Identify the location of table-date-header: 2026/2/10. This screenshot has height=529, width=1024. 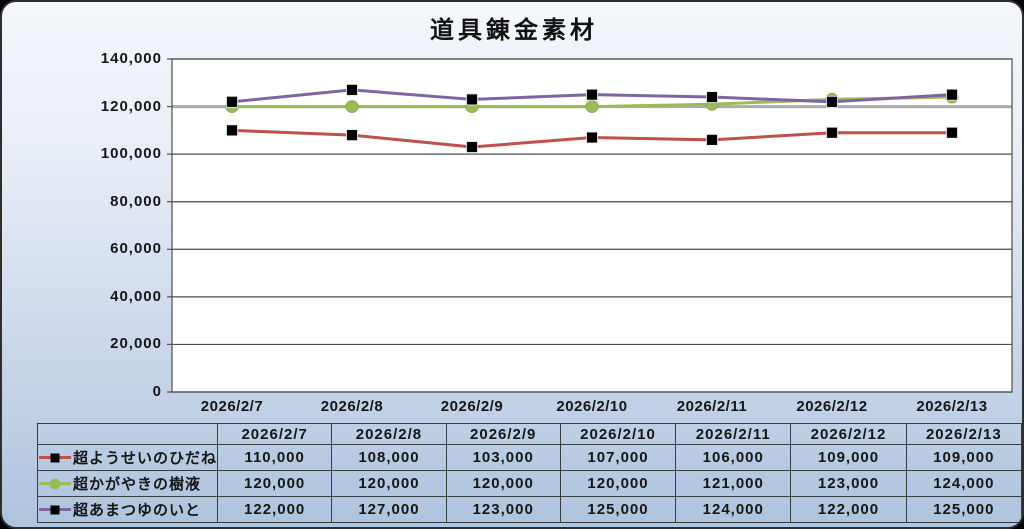
(618, 434).